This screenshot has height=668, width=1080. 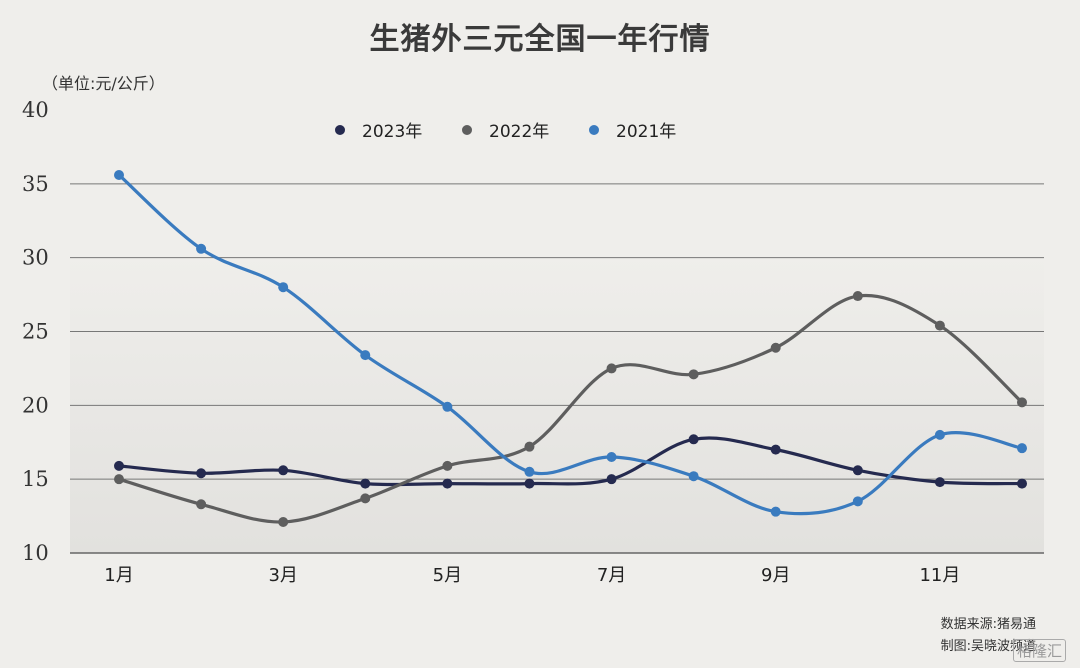 I want to click on x-tick-label: 7月, so click(x=611, y=575).